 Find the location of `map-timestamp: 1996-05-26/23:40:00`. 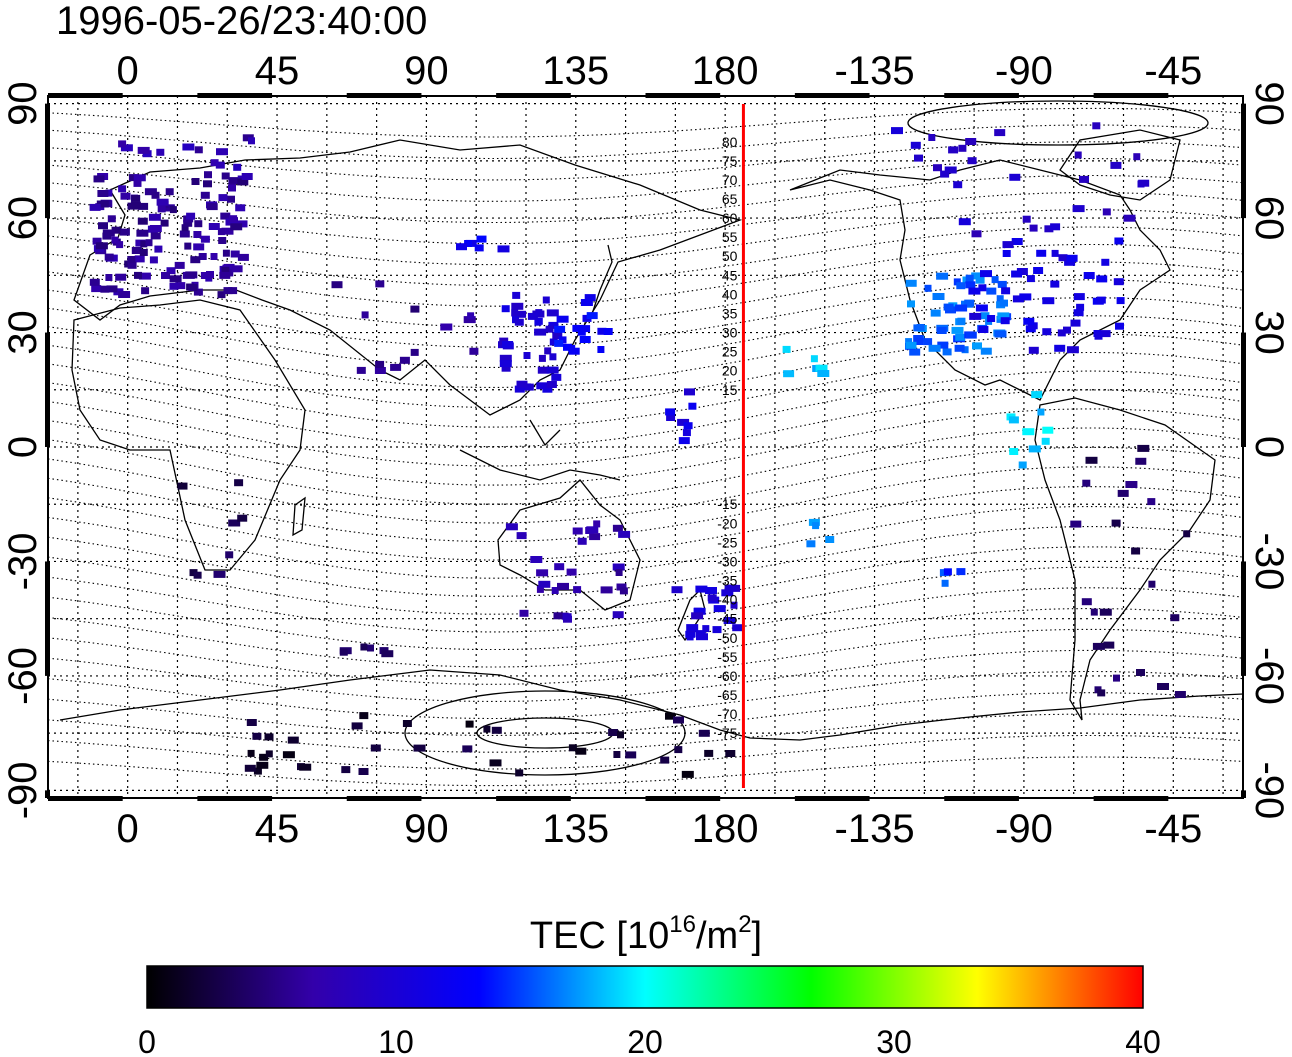

map-timestamp: 1996-05-26/23:40:00 is located at coordinates (241, 21).